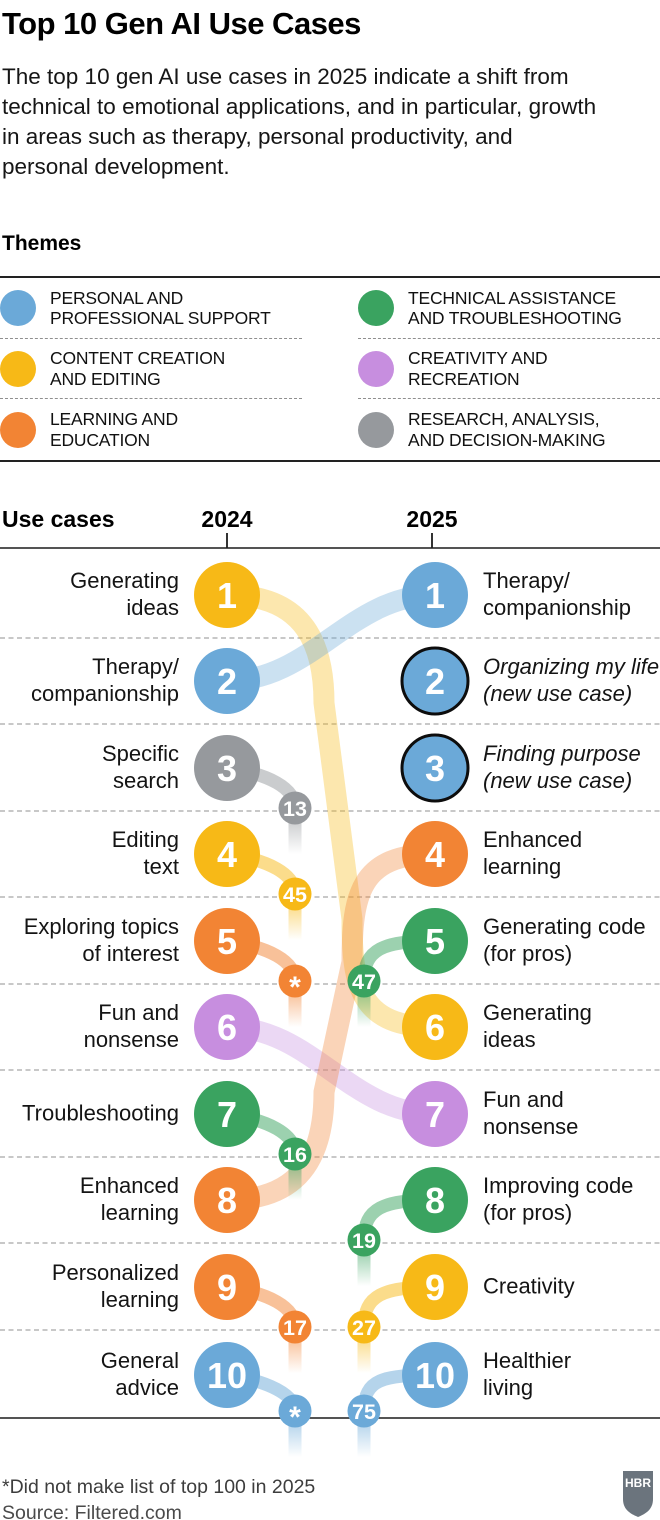 The image size is (660, 1520). I want to click on badge-value: 75, so click(364, 1412).